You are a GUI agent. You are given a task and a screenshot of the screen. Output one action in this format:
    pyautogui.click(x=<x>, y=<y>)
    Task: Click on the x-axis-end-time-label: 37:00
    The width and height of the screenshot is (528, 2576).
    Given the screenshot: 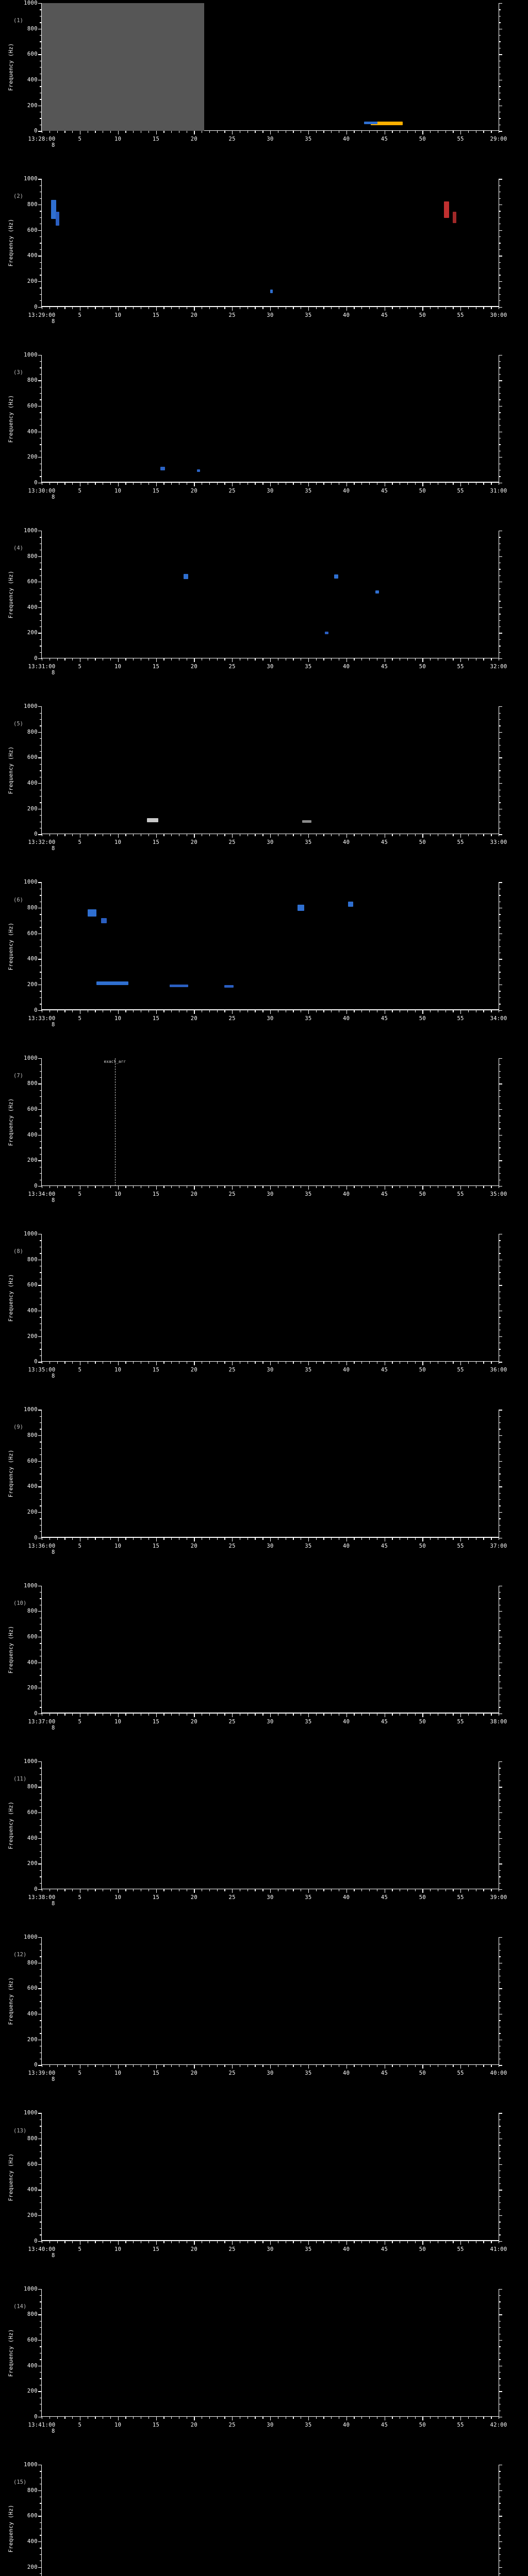 What is the action you would take?
    pyautogui.click(x=499, y=1546)
    